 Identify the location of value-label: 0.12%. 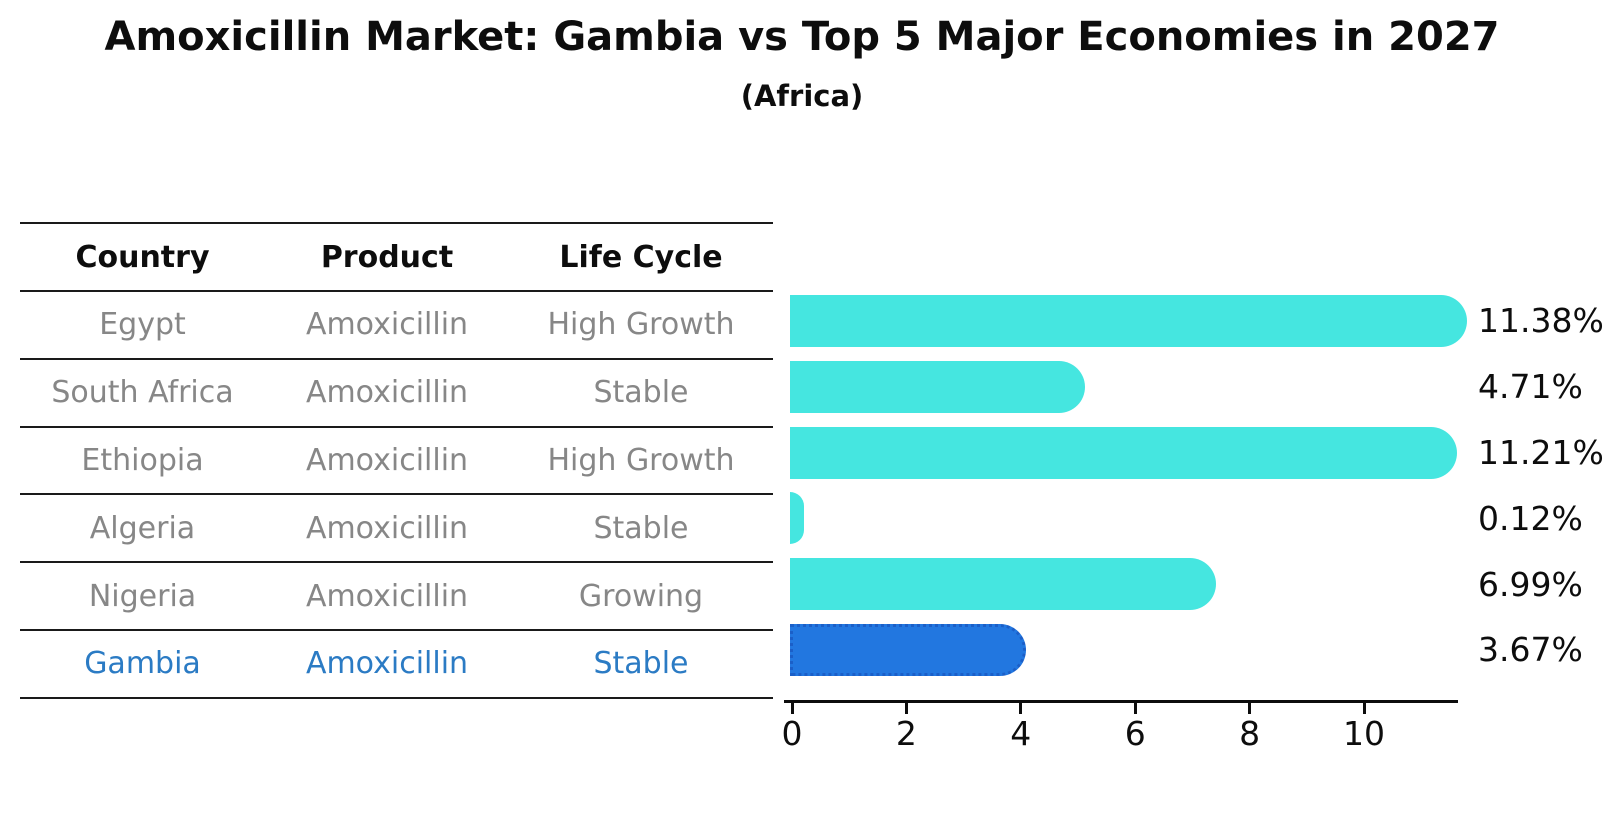
(1530, 518).